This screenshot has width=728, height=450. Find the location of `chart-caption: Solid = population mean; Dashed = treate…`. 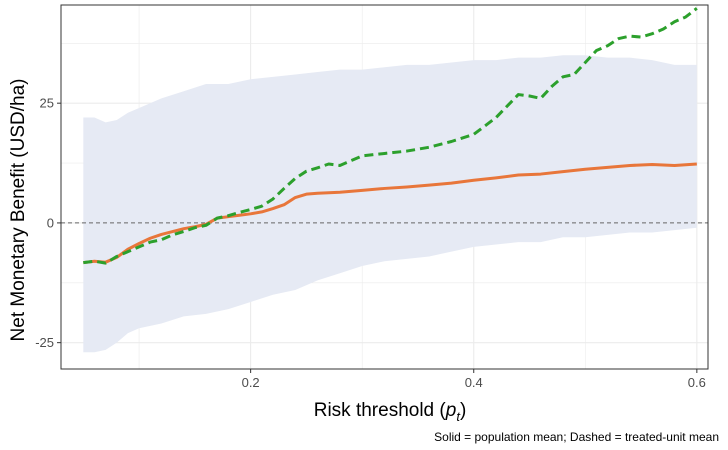

chart-caption: Solid = population mean; Dashed = treate… is located at coordinates (576, 437).